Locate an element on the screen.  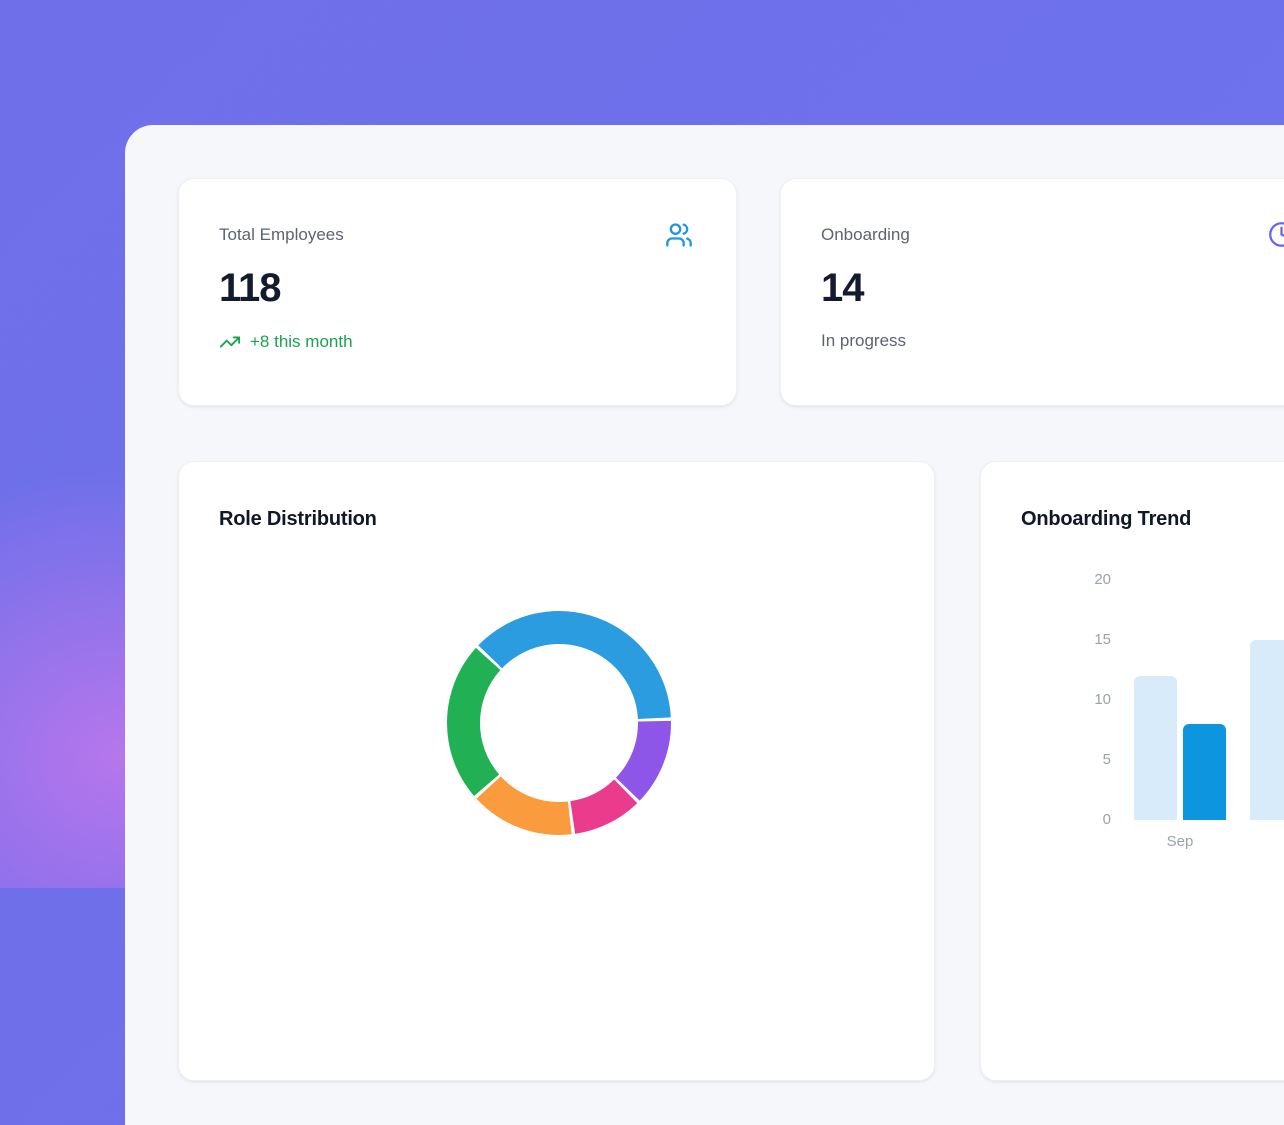
stat-trend: +8 this month is located at coordinates (456, 342).